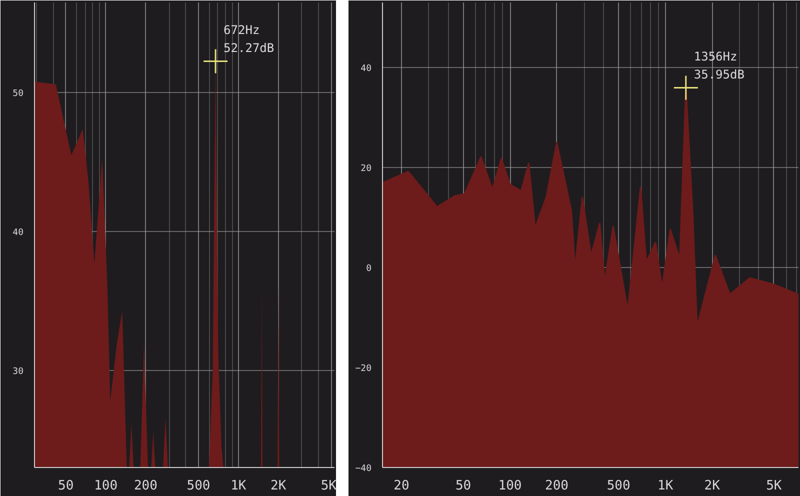 This screenshot has width=800, height=496. I want to click on y-tick-label: 30, so click(18, 371).